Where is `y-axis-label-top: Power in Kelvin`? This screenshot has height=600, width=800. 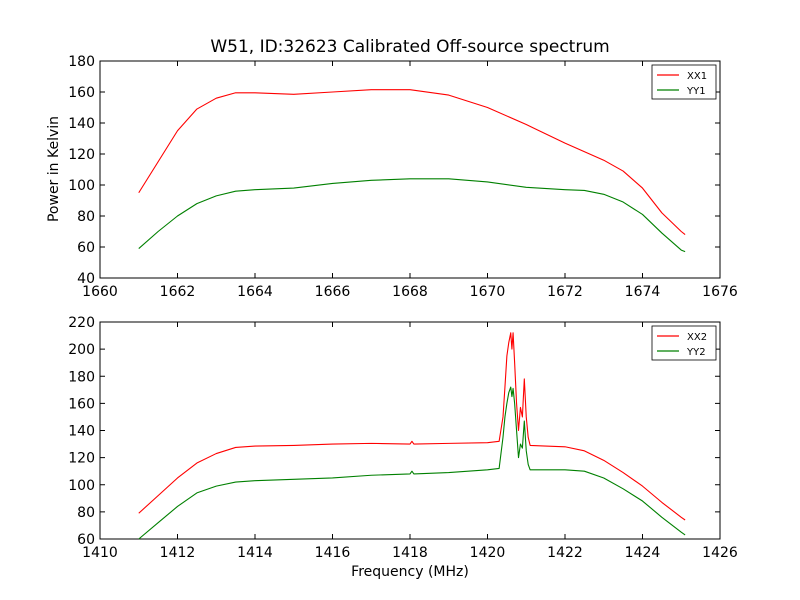
y-axis-label-top: Power in Kelvin is located at coordinates (54, 169).